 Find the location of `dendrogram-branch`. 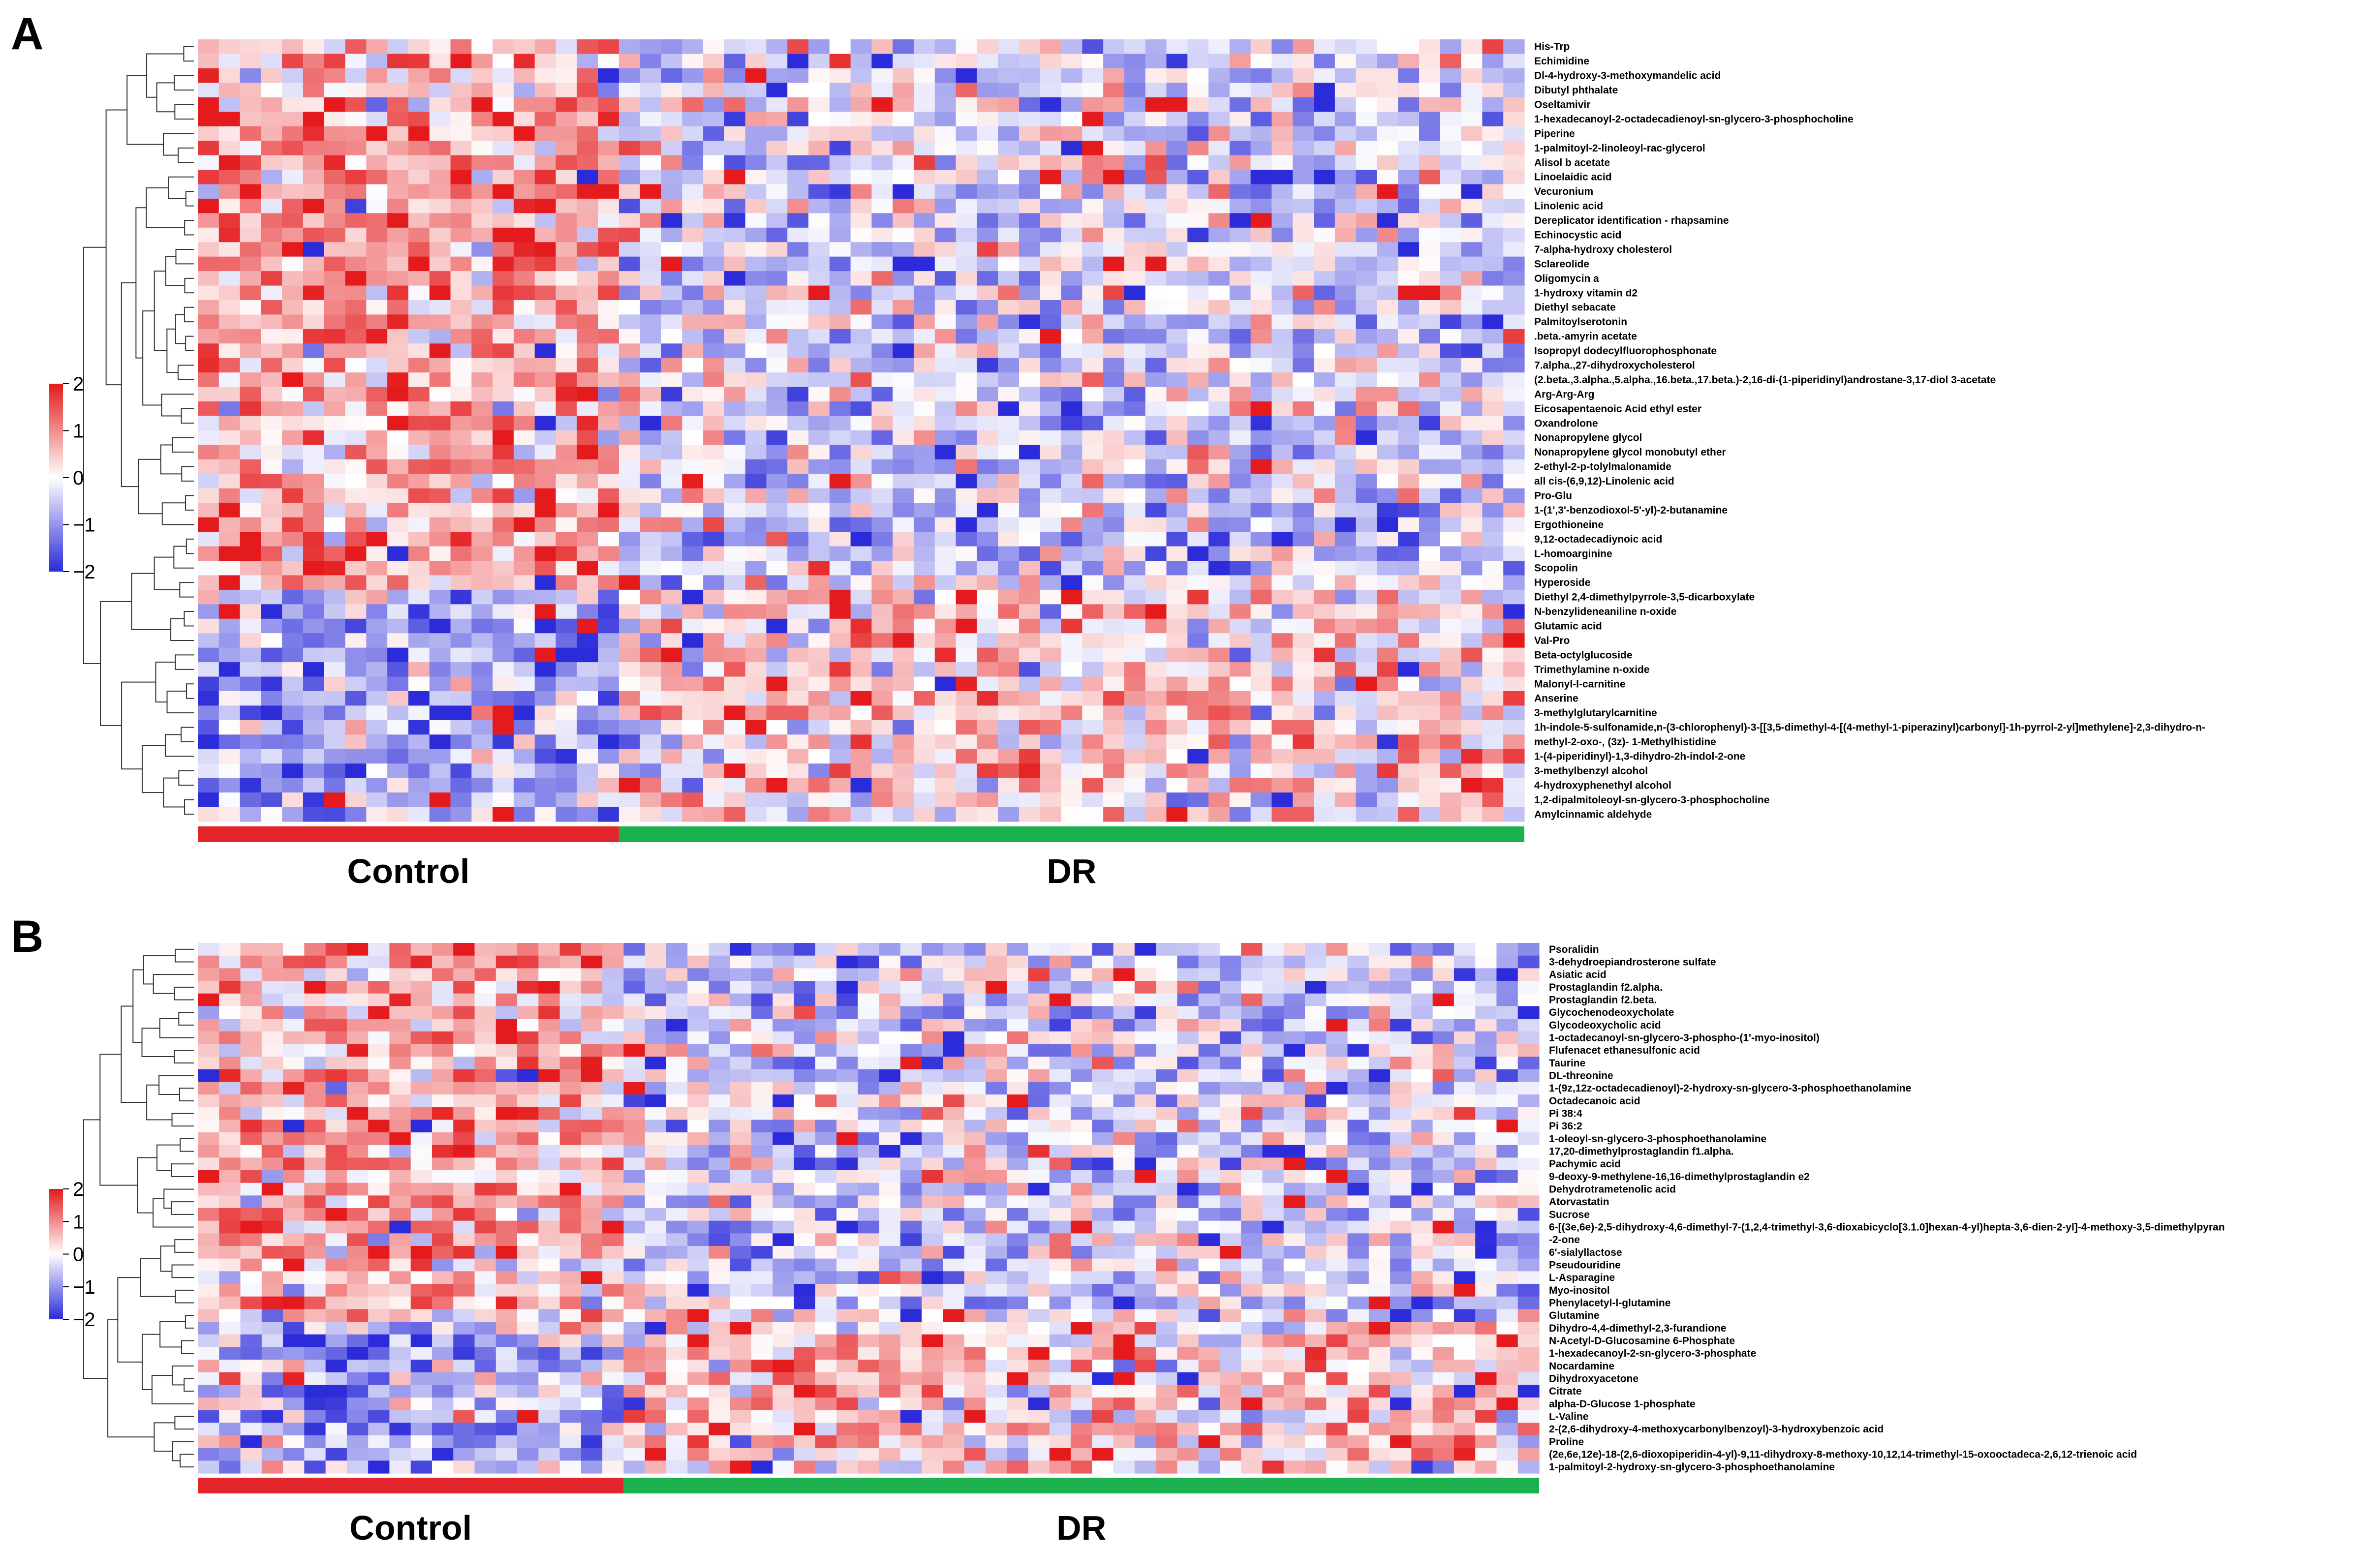

dendrogram-branch is located at coordinates (177, 405).